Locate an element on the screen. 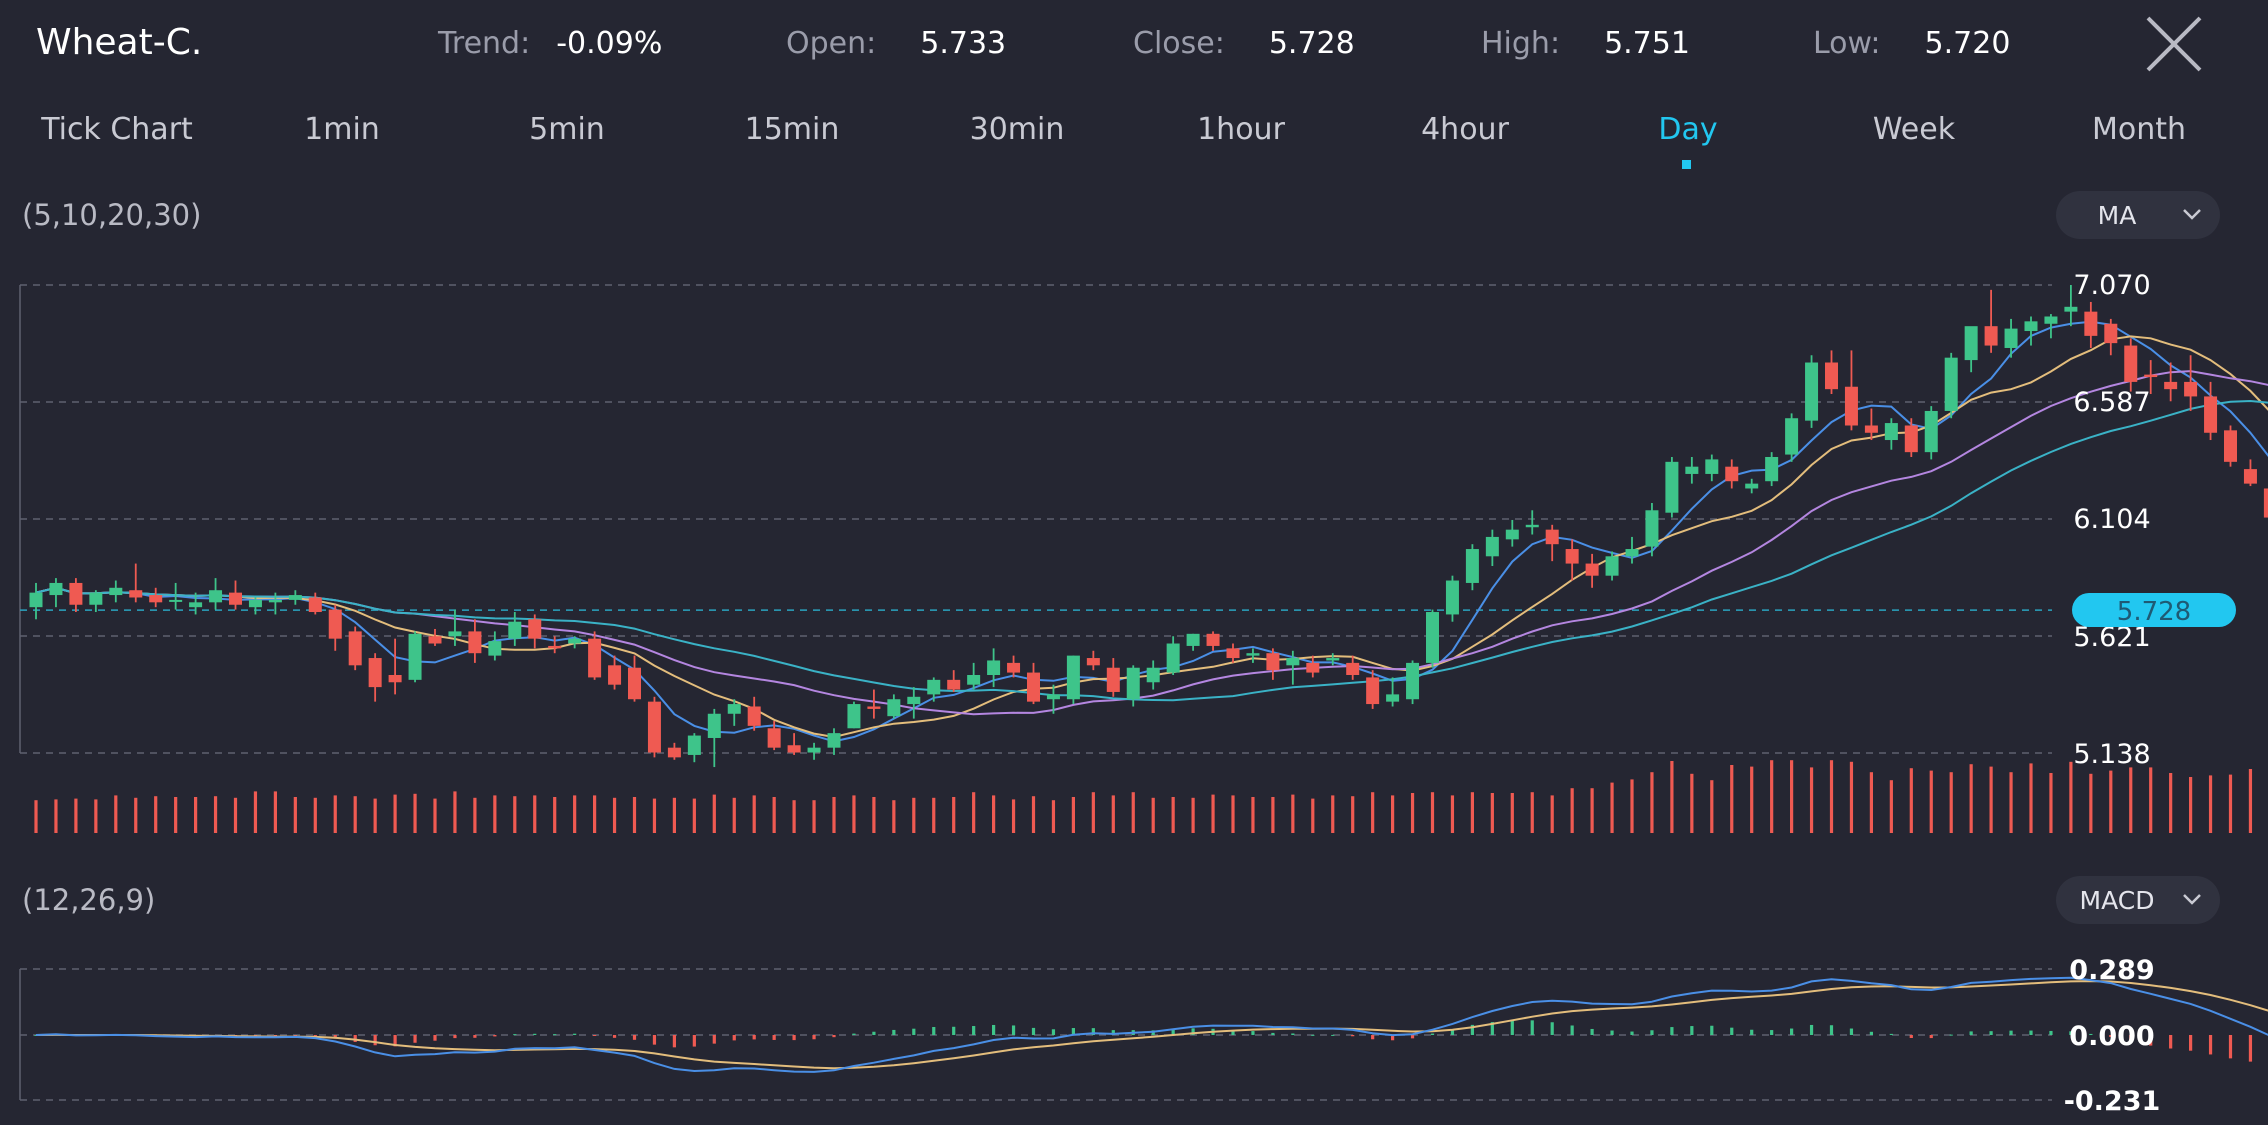 The image size is (2268, 1125). y-tick-label: 6.104 is located at coordinates (2111, 519).